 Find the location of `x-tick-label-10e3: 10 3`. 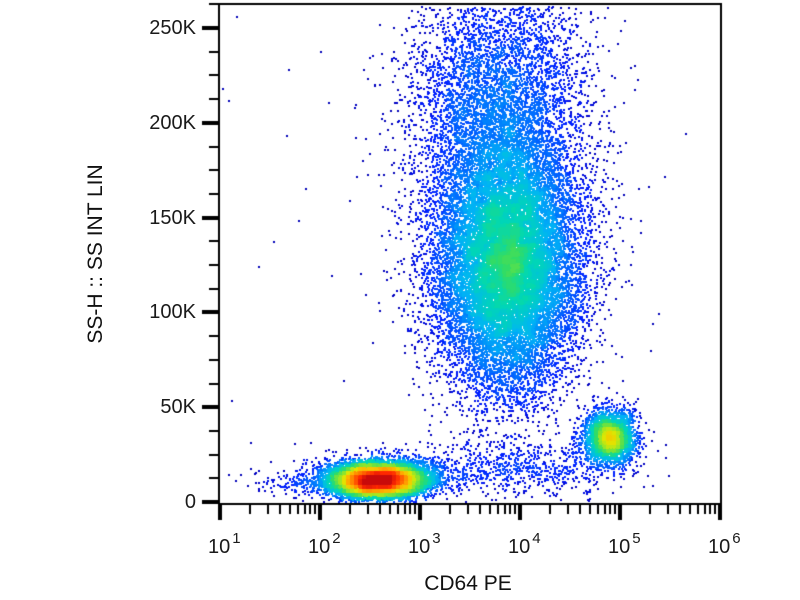

x-tick-label-10e3: 10 3 is located at coordinates (424, 546).